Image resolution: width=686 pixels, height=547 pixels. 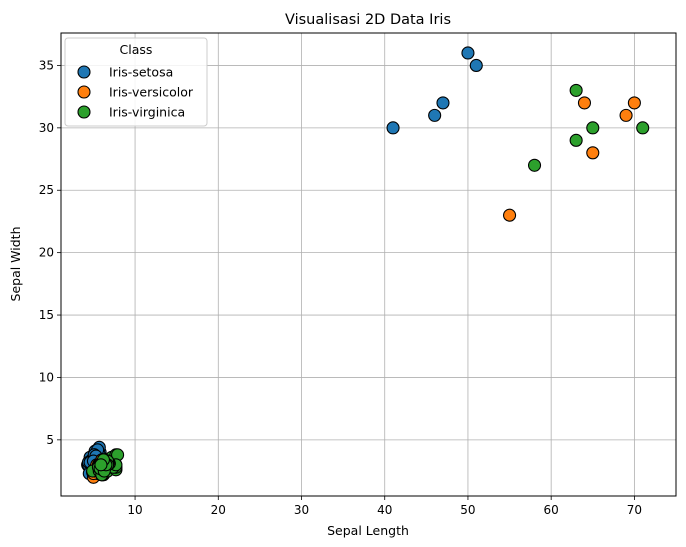 I want to click on legend-marker-iris-versicolor, so click(x=84, y=92).